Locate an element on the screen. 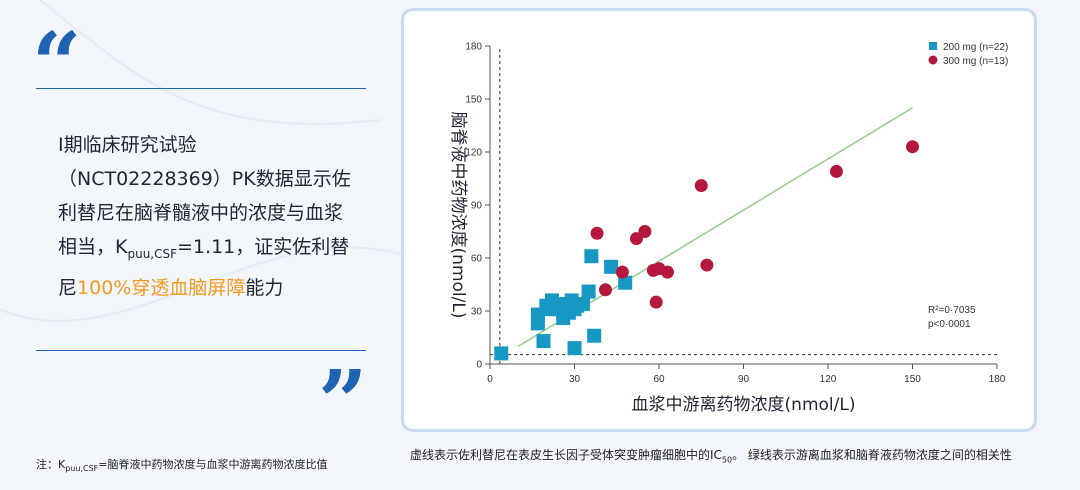 This screenshot has width=1080, height=490. open-quote-icon: “ is located at coordinates (57, 64).